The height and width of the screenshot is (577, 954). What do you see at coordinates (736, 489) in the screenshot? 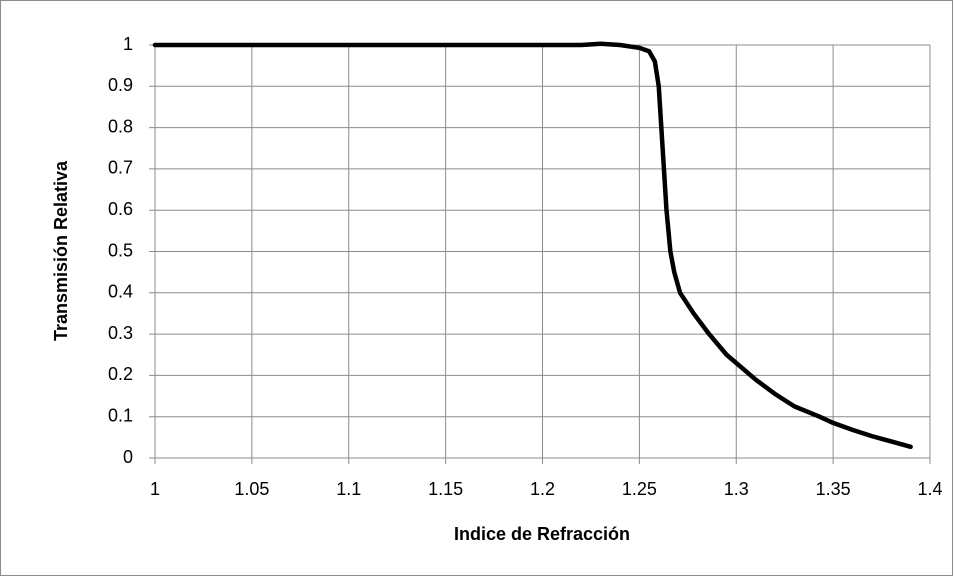
I see `x-tick-label: 1.3` at bounding box center [736, 489].